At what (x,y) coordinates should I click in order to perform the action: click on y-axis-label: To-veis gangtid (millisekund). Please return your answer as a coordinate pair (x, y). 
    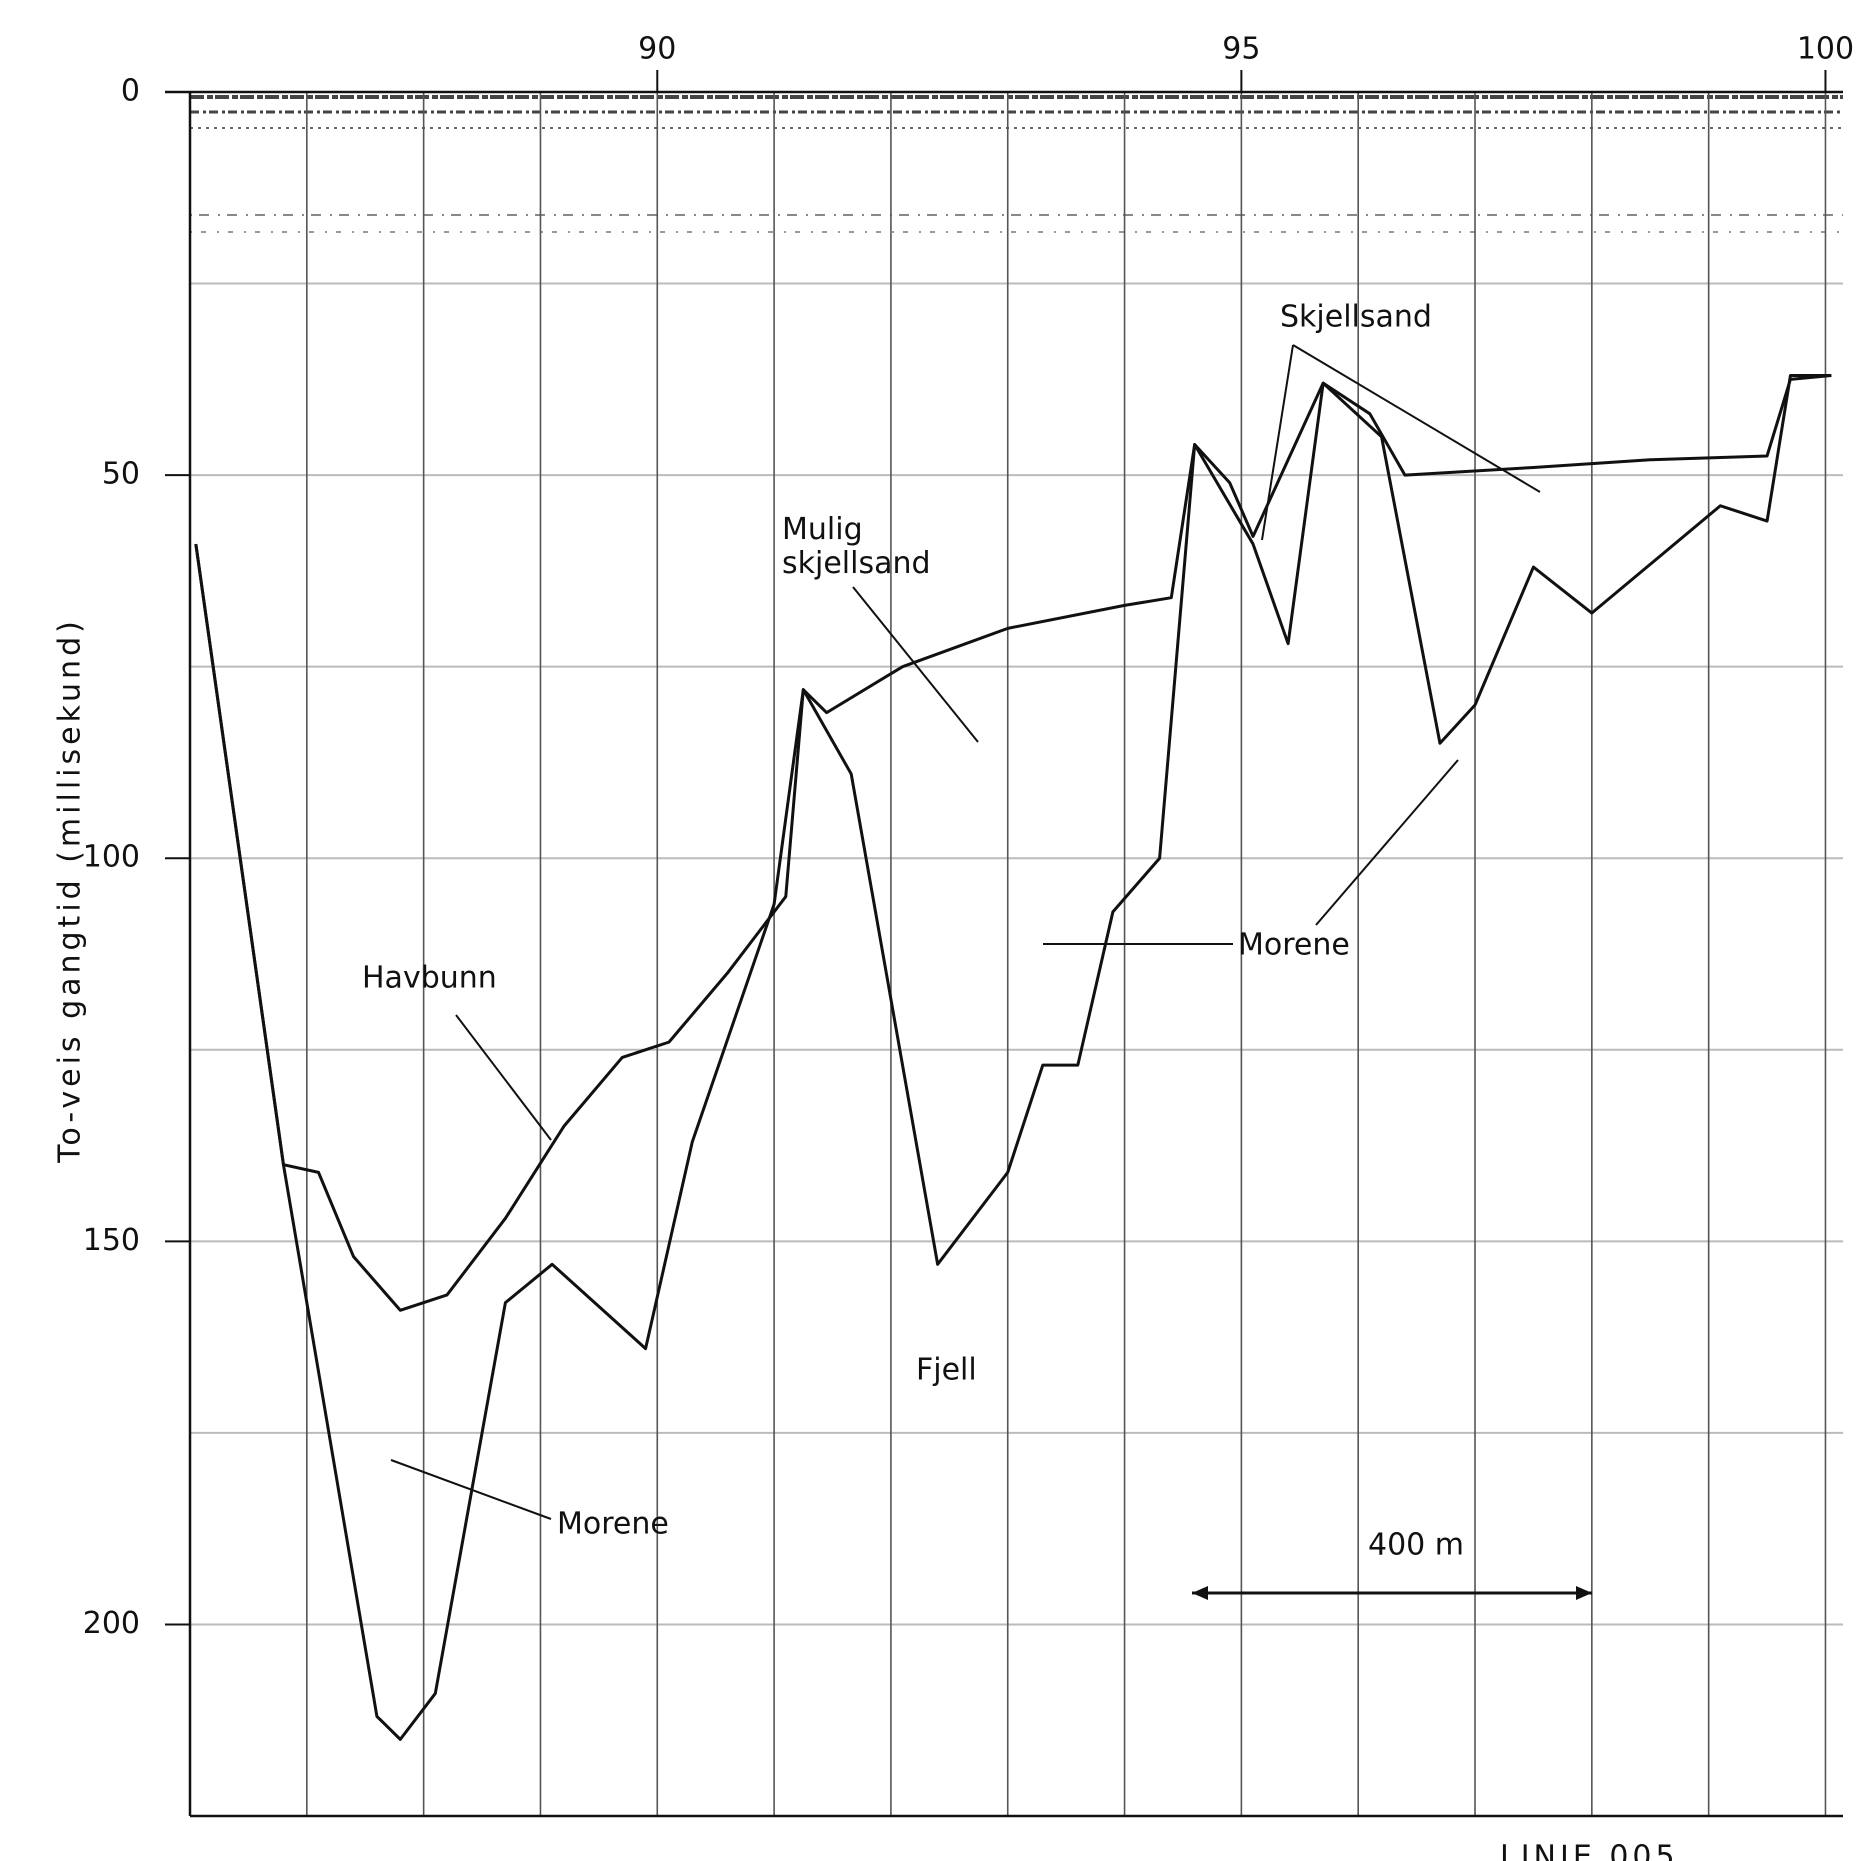
    Looking at the image, I should click on (70, 890).